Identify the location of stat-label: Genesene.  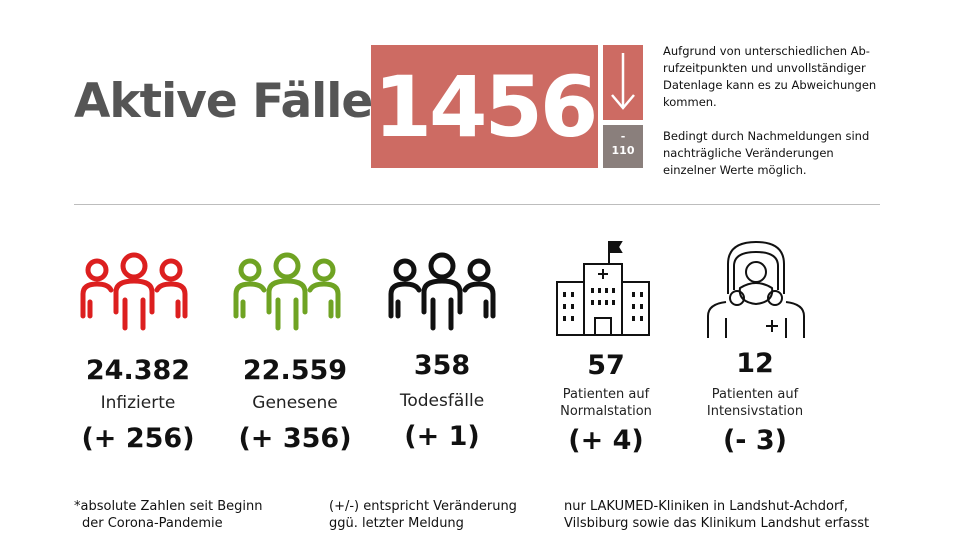
(295, 403).